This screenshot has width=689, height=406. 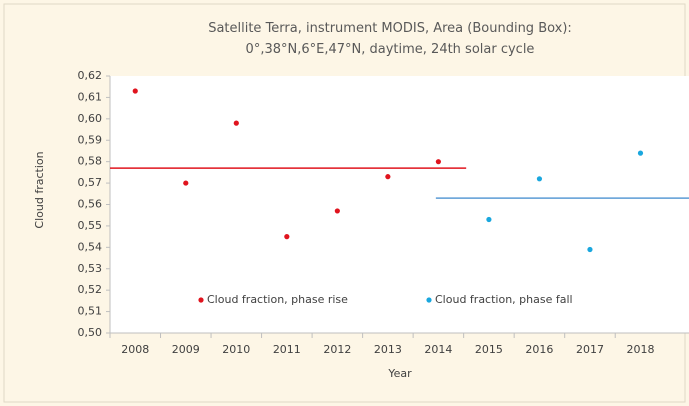 I want to click on y-tick-label: 0,62, so click(x=90, y=75).